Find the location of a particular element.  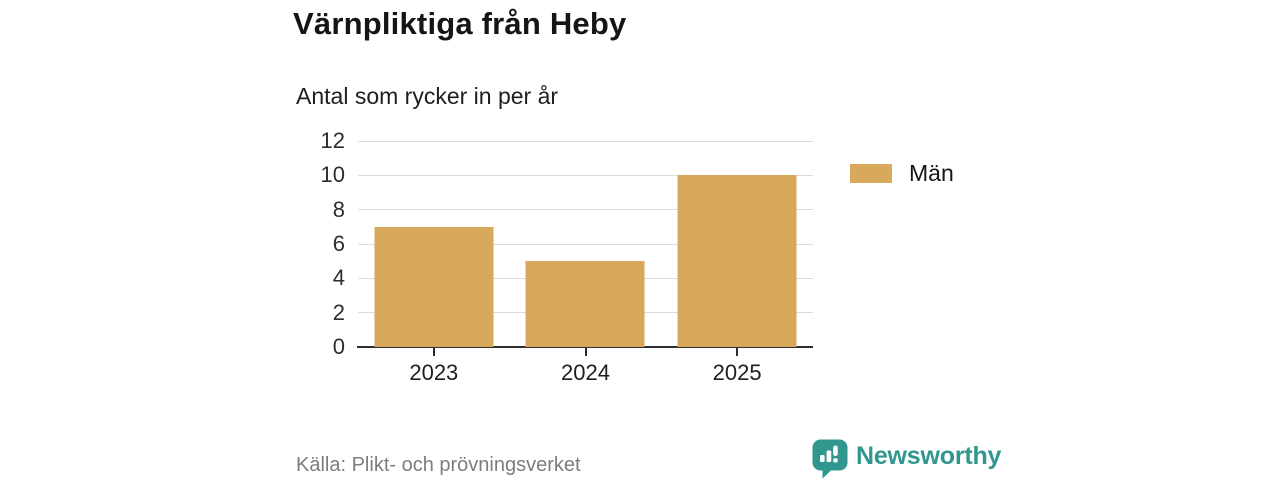

chart-title: Värnpliktiga från Heby is located at coordinates (460, 23).